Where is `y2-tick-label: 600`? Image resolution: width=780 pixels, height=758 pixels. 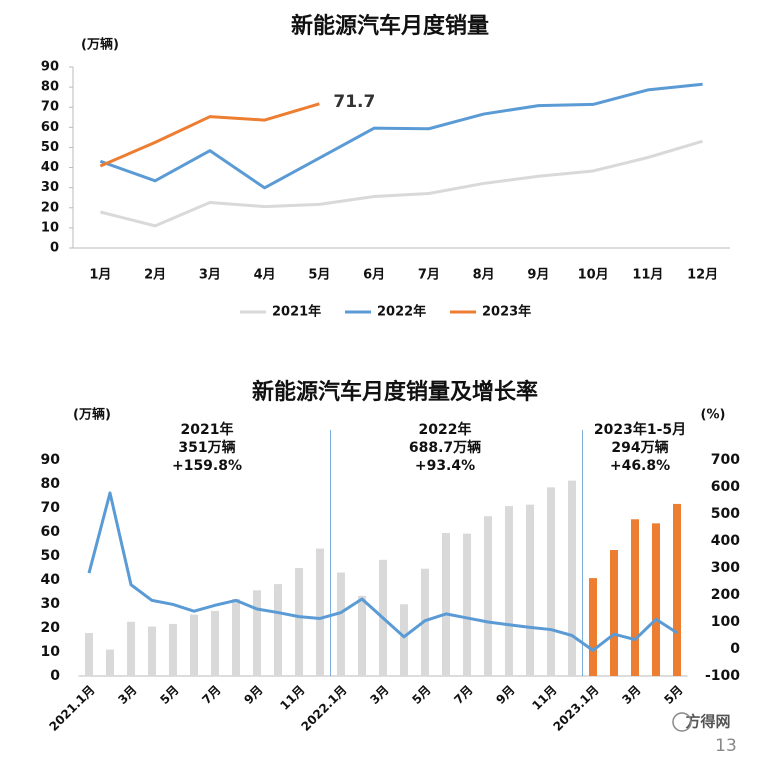
y2-tick-label: 600 is located at coordinates (725, 487).